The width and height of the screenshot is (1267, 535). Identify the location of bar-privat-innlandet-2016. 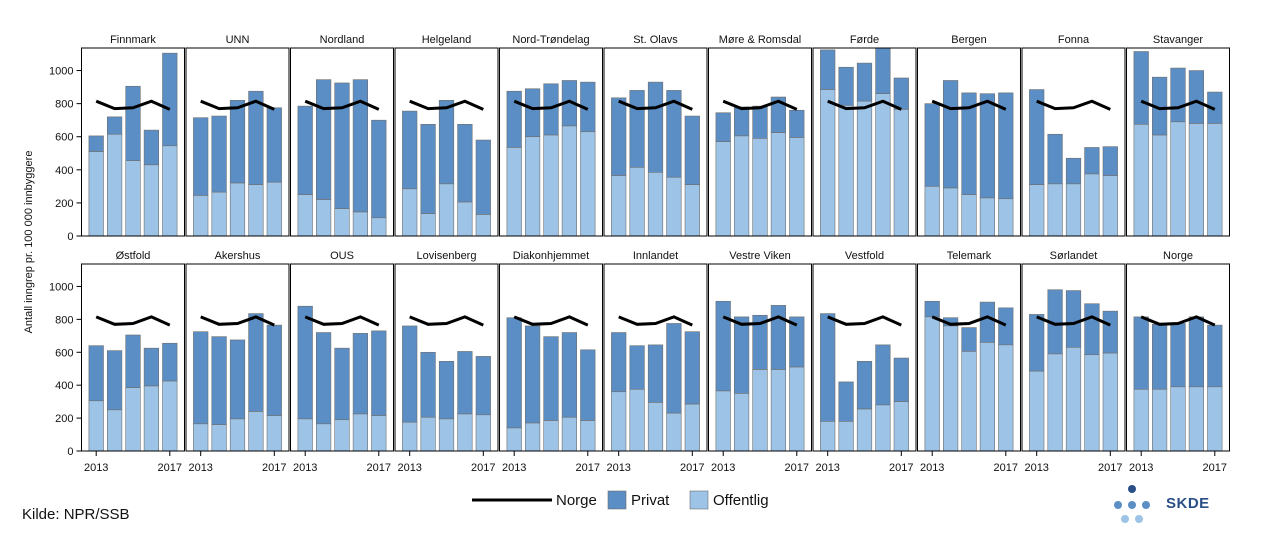
(674, 368).